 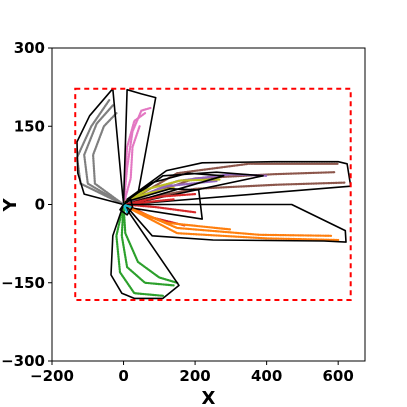 I want to click on y-tick-label-4: 300, so click(x=29, y=48).